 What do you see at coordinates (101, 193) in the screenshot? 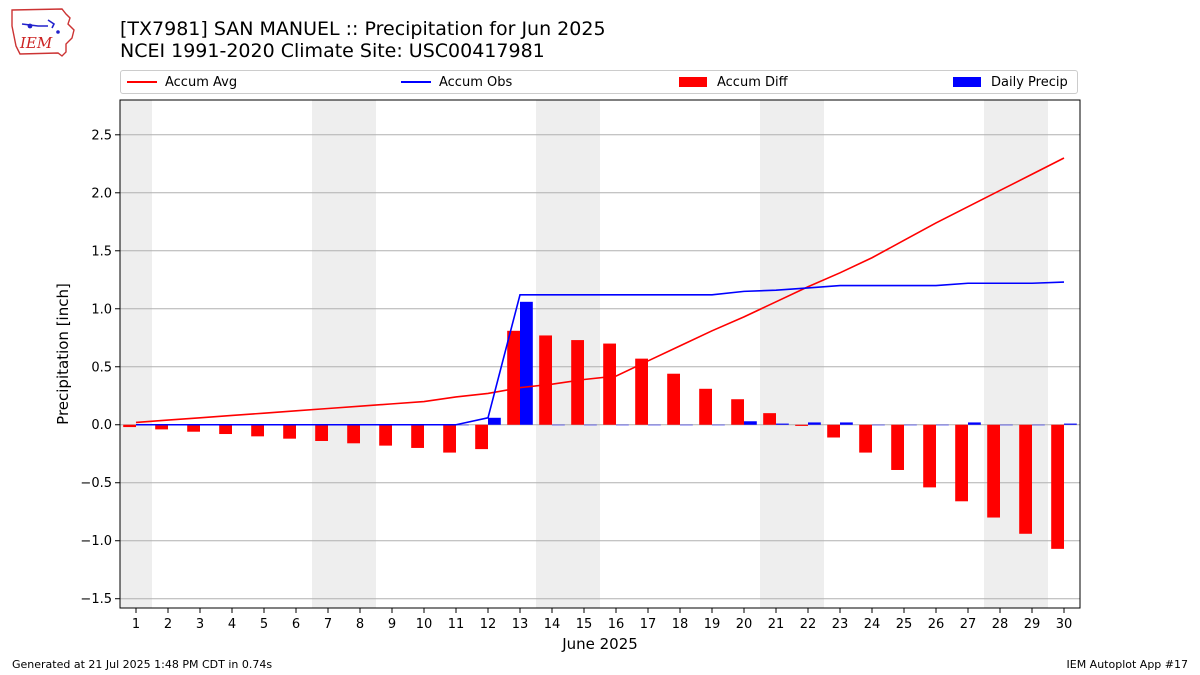
I see `y-tick-label-7: 2.0` at bounding box center [101, 193].